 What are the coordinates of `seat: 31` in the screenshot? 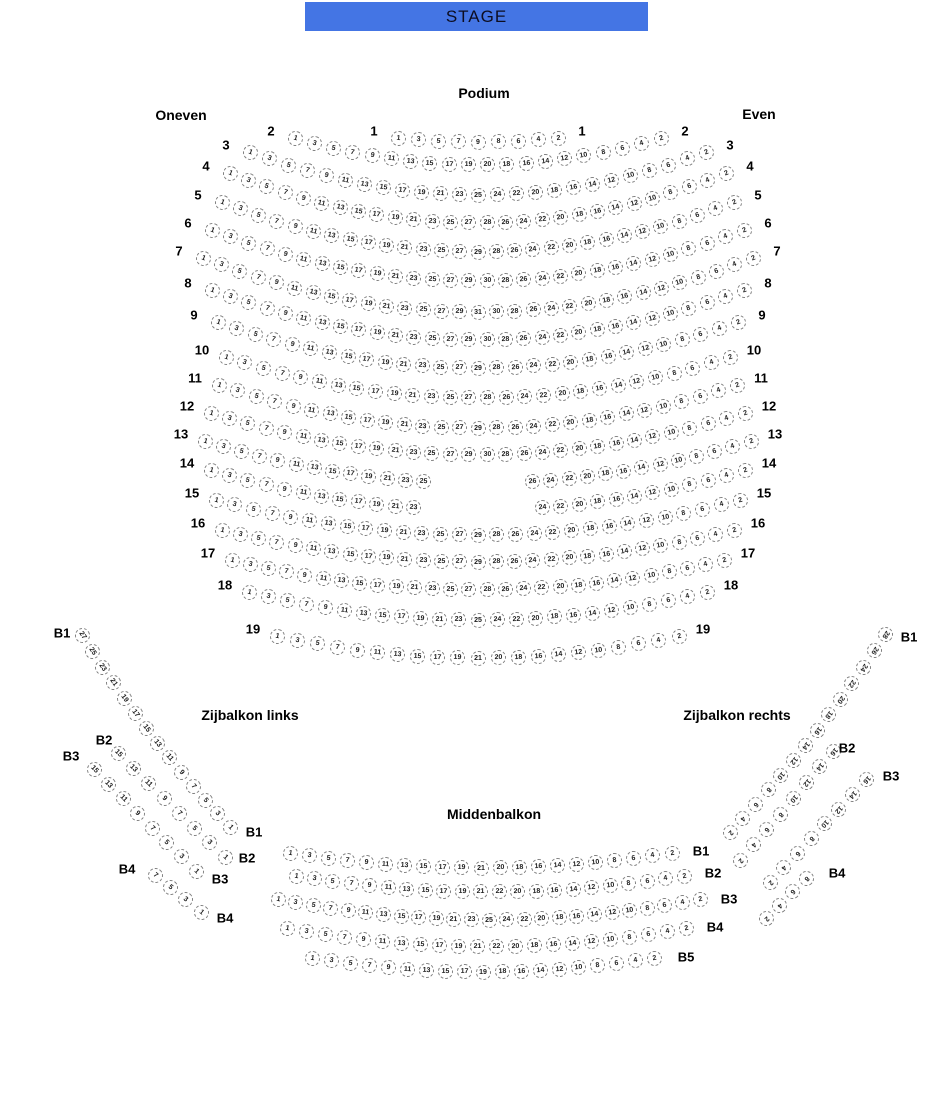 It's located at (478, 312).